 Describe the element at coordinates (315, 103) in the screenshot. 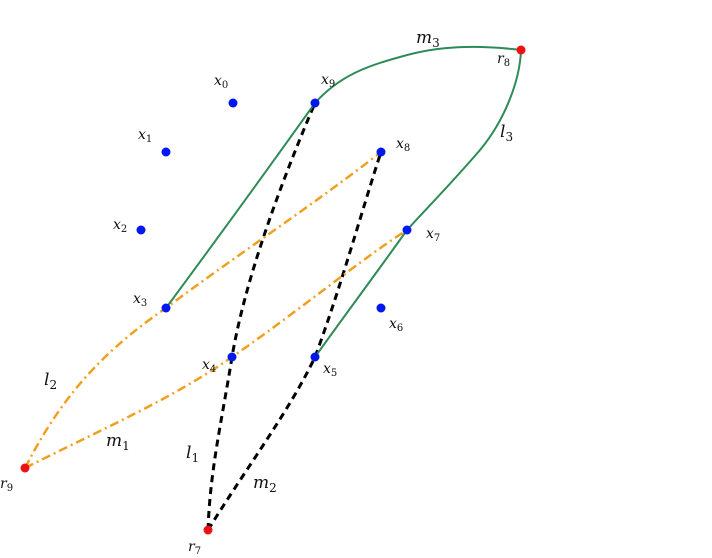

I see `point-x9` at that location.